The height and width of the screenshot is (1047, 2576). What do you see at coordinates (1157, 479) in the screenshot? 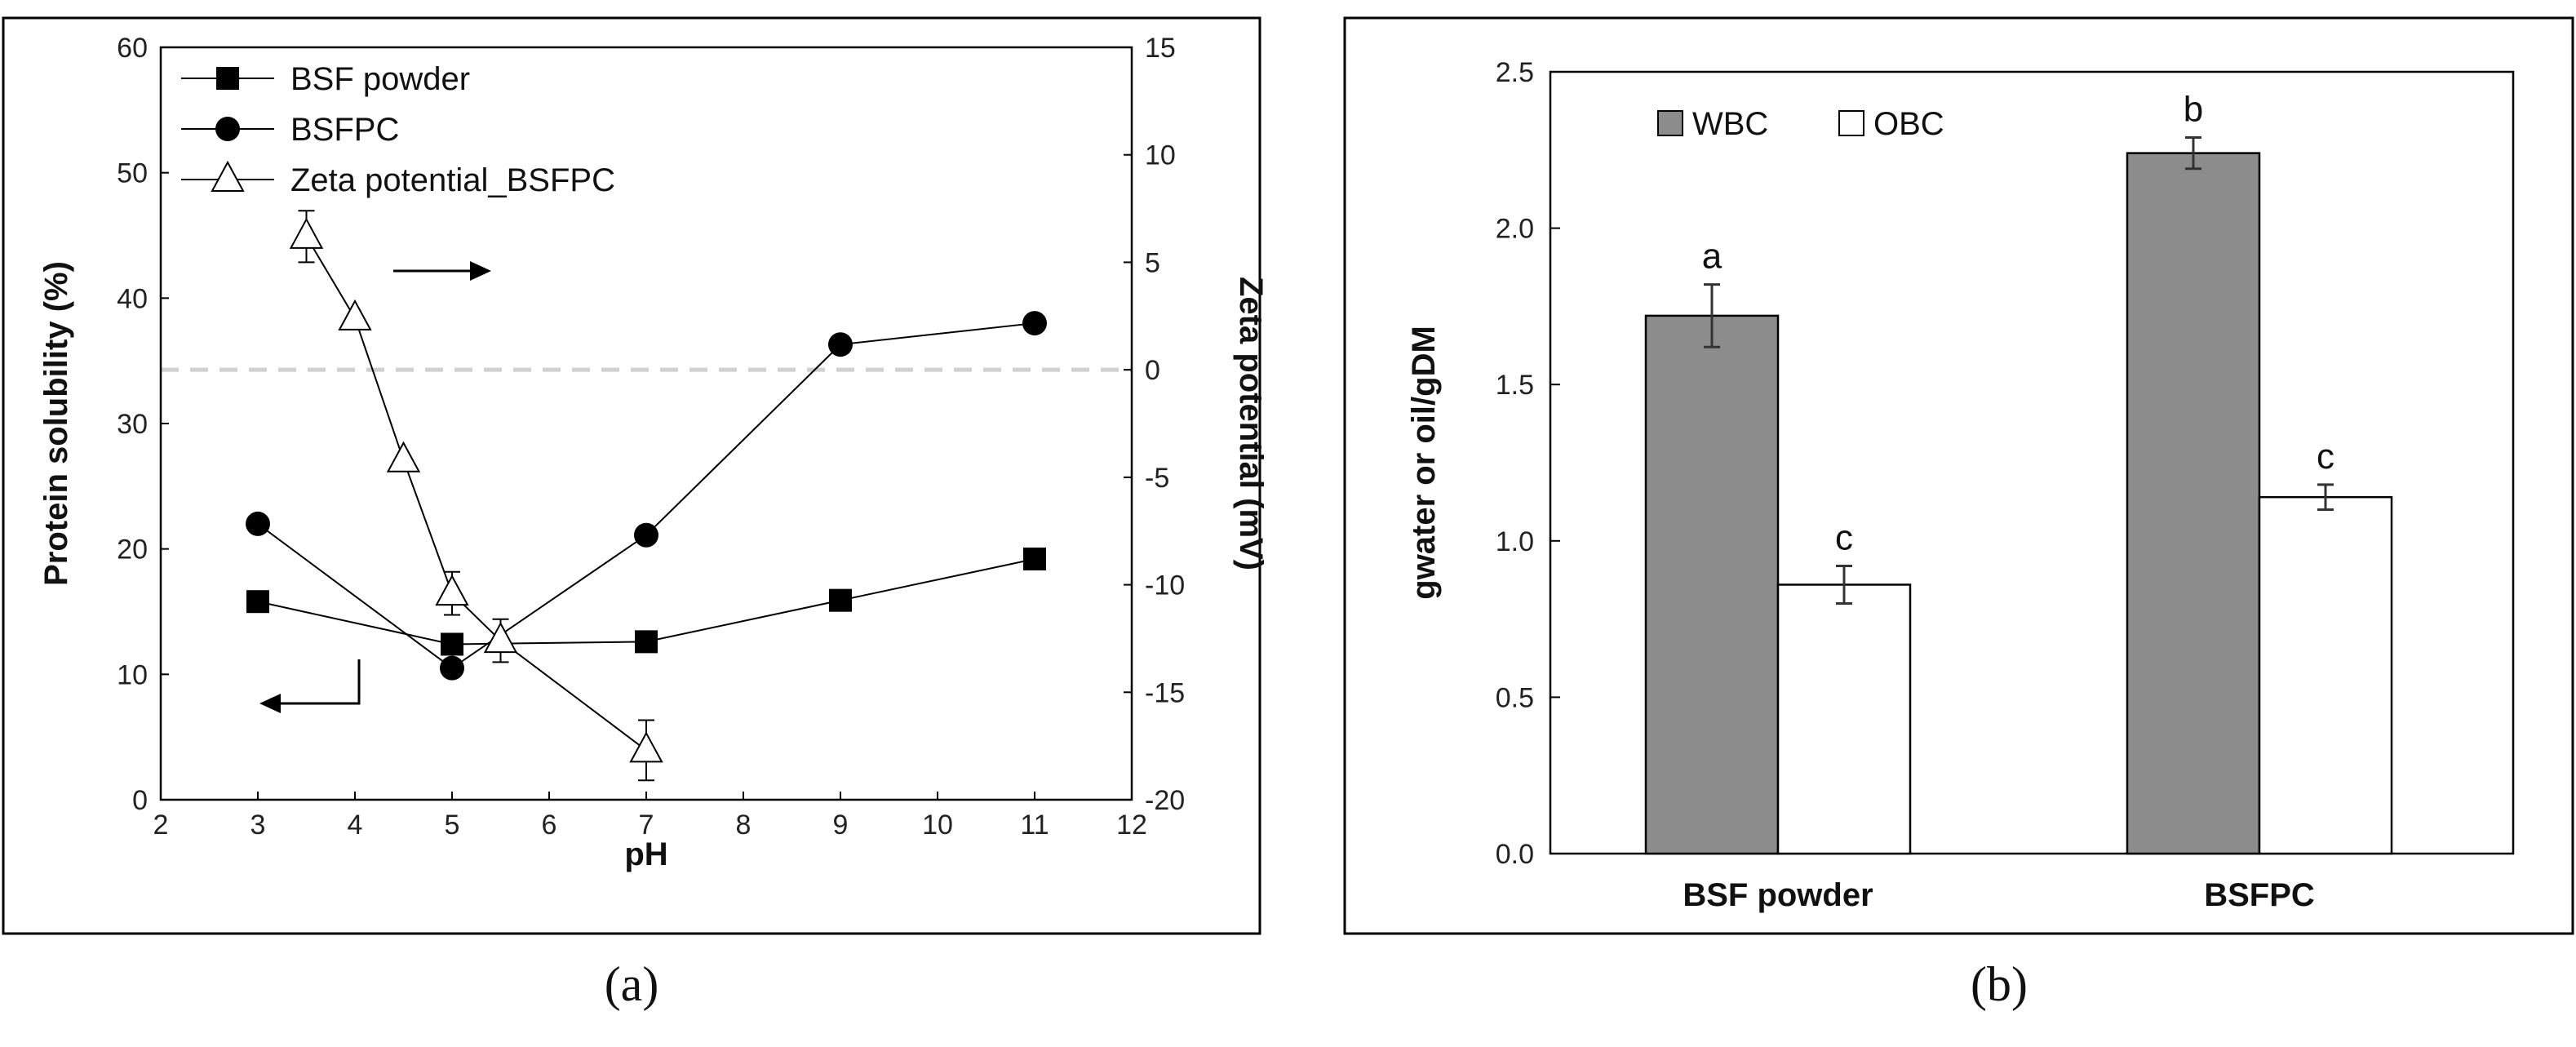
I see `y2-tick-label: -5` at bounding box center [1157, 479].